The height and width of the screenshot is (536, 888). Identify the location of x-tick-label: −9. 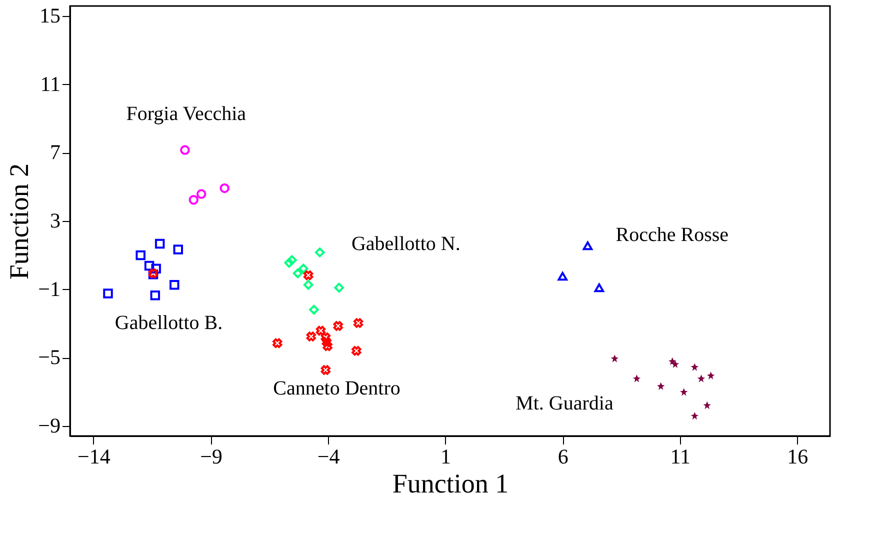
(211, 456).